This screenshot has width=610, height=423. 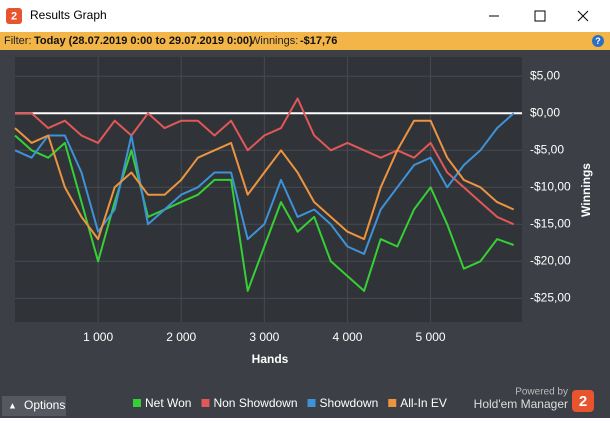 I want to click on legend-label: Showdown, so click(x=349, y=403).